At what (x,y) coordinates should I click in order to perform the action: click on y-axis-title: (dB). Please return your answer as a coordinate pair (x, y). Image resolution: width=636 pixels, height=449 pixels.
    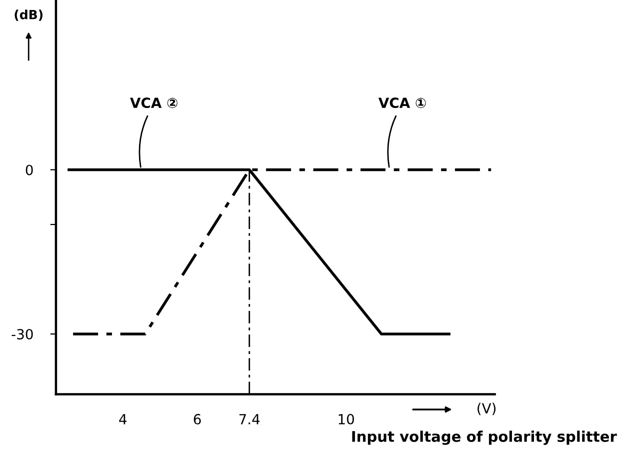
    Looking at the image, I should click on (28, 15).